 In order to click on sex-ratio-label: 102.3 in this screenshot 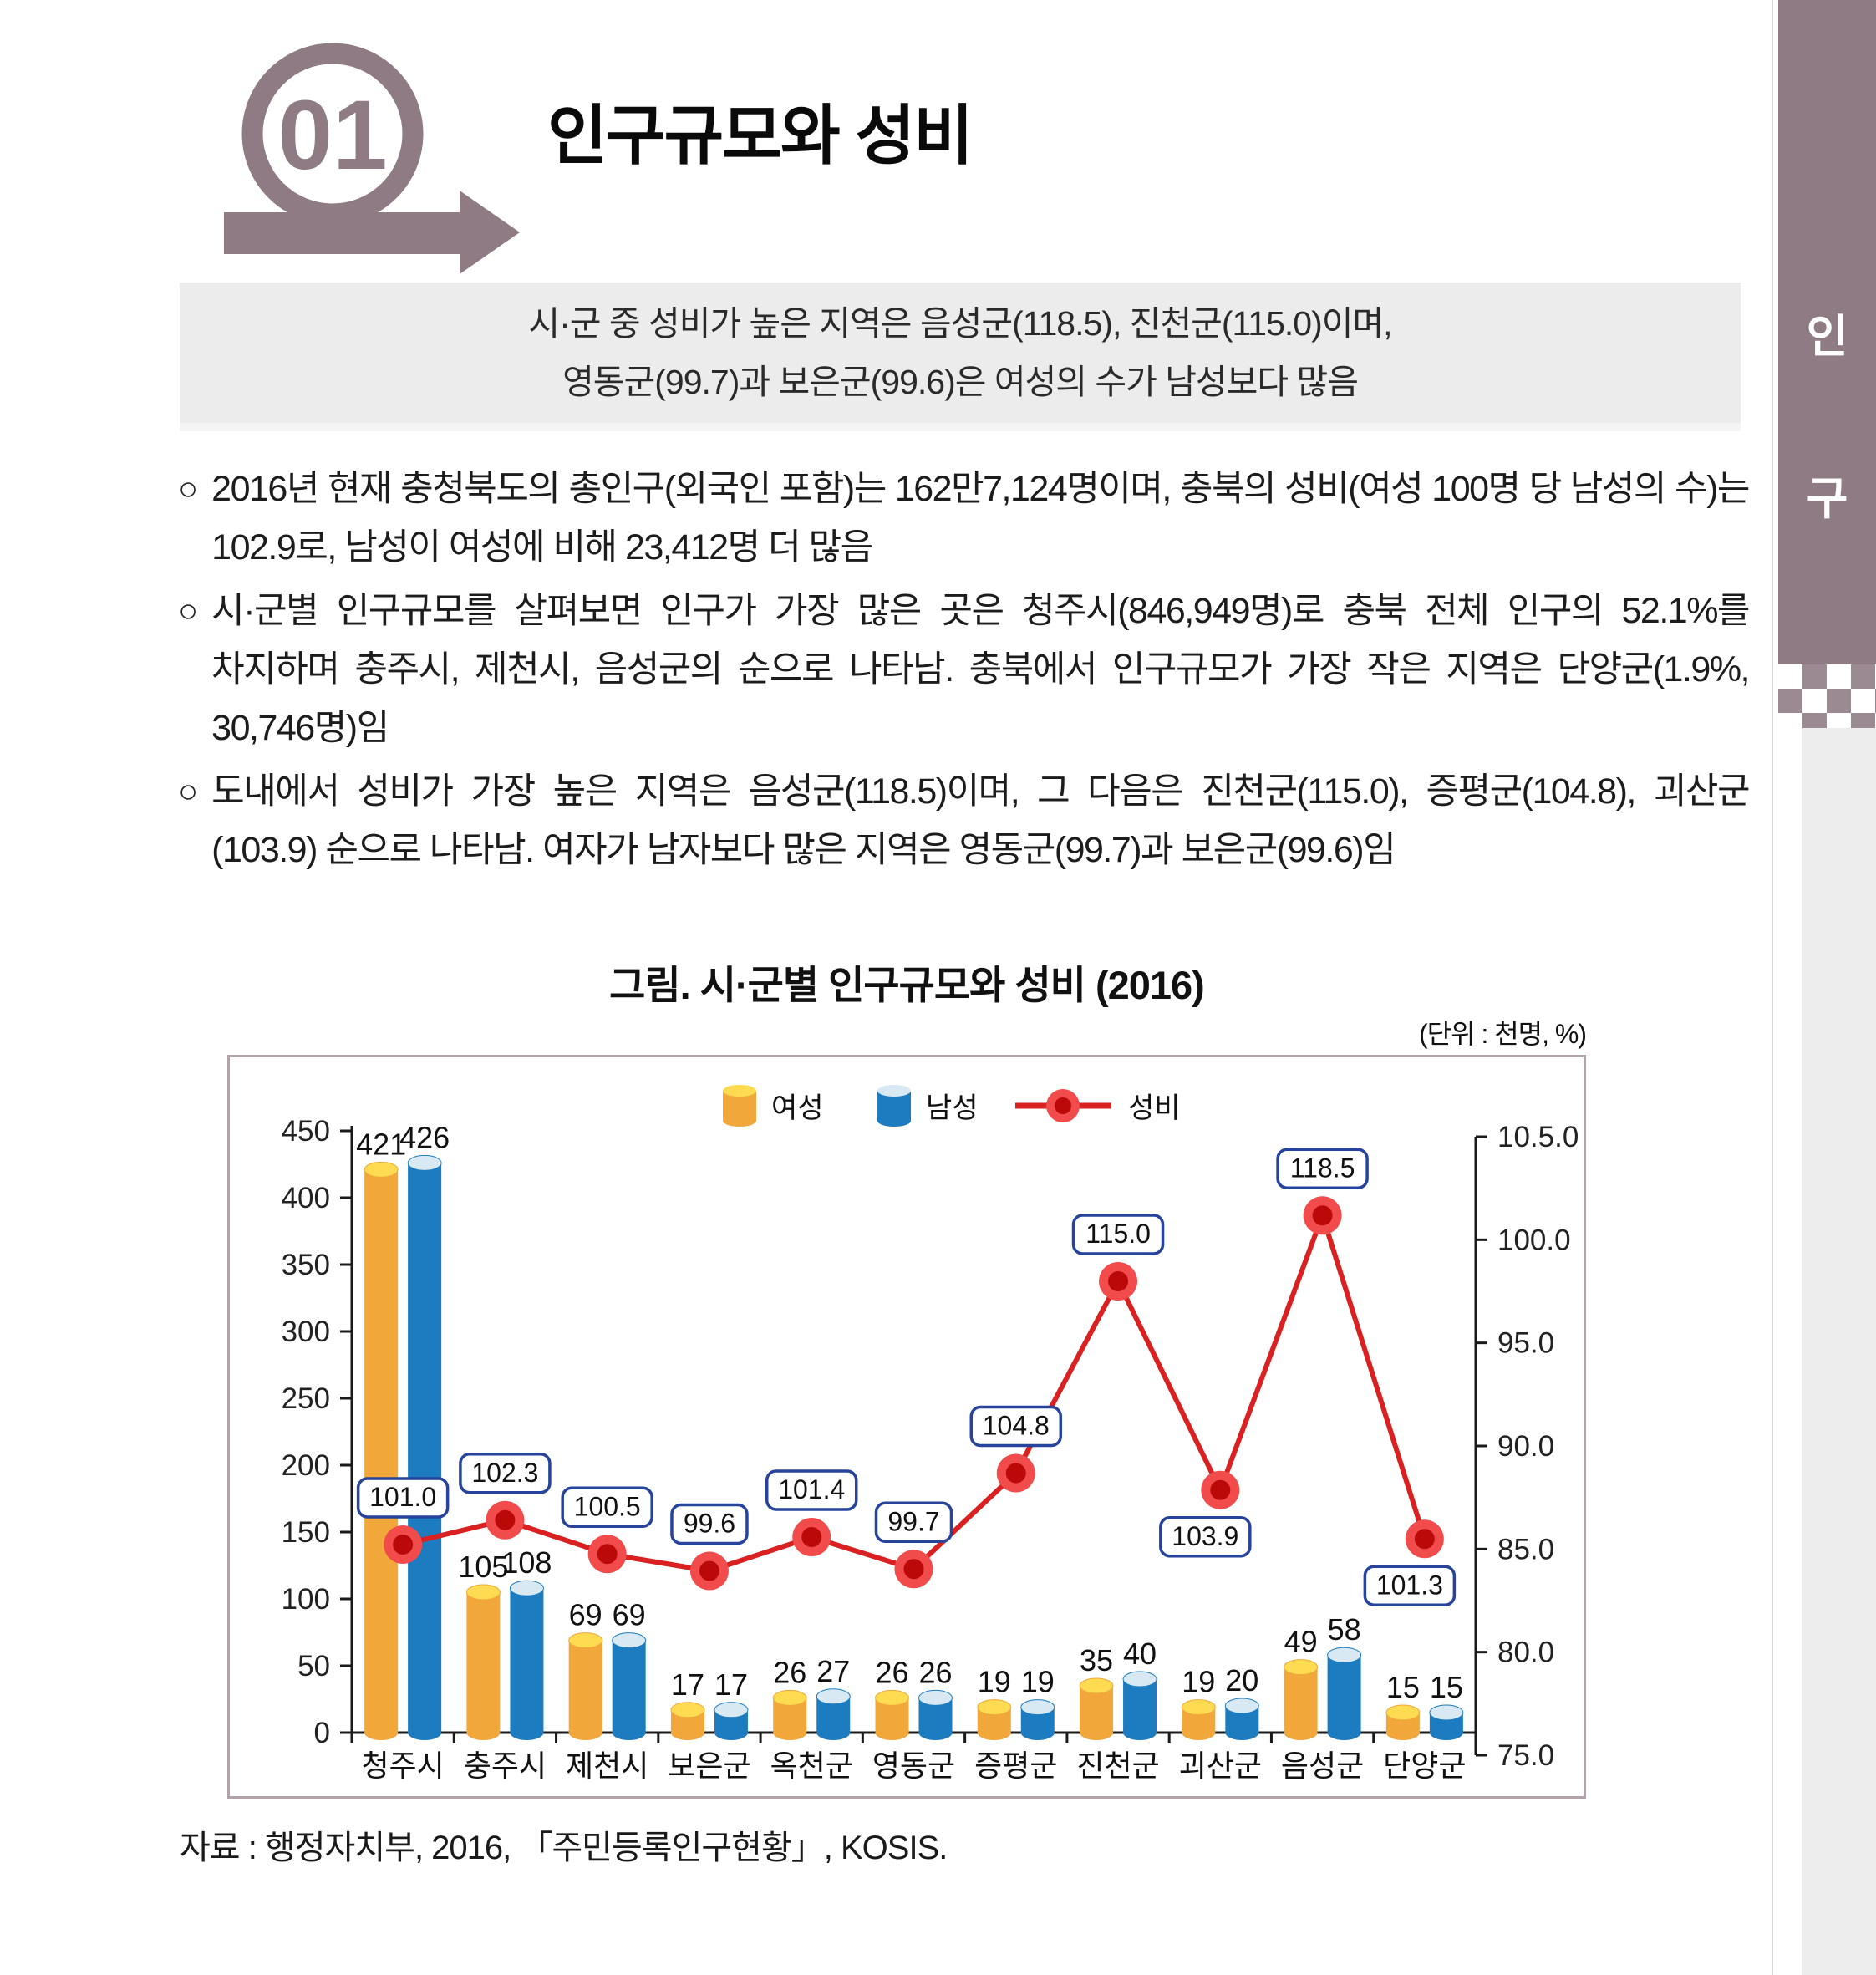, I will do `click(505, 1473)`.